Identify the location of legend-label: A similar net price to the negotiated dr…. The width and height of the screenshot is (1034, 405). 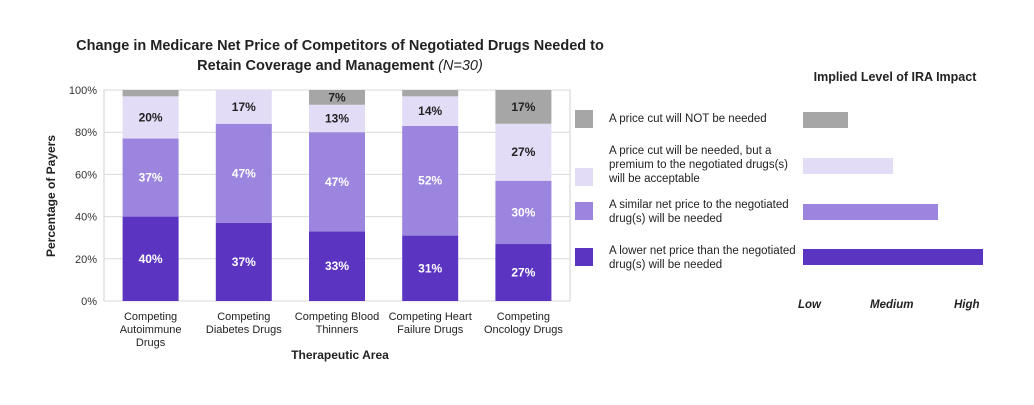
(699, 212).